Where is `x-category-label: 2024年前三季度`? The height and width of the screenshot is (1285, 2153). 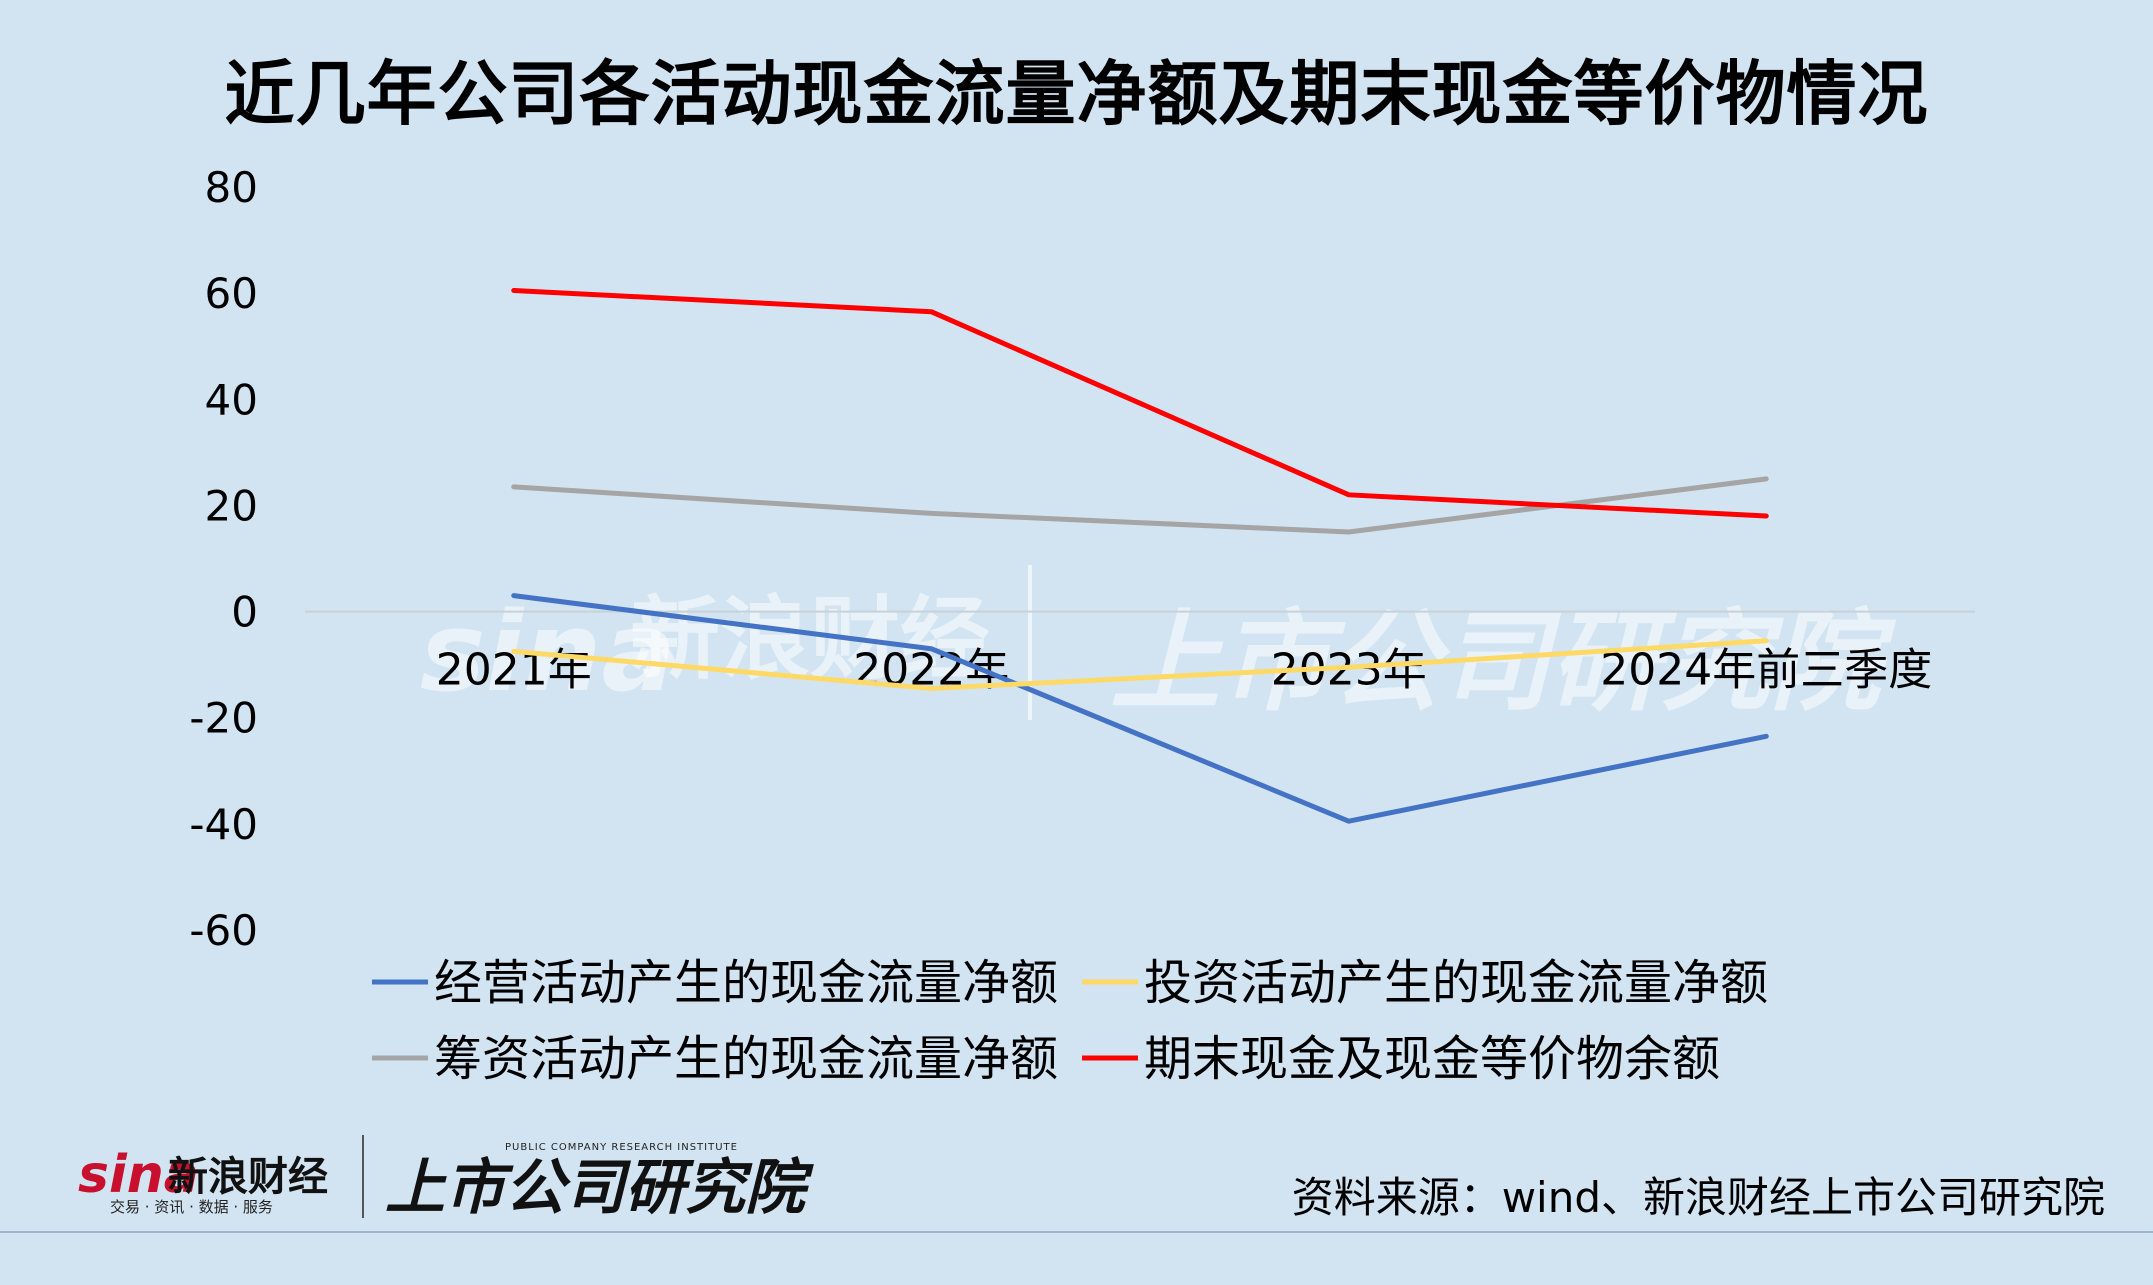 x-category-label: 2024年前三季度 is located at coordinates (1766, 670).